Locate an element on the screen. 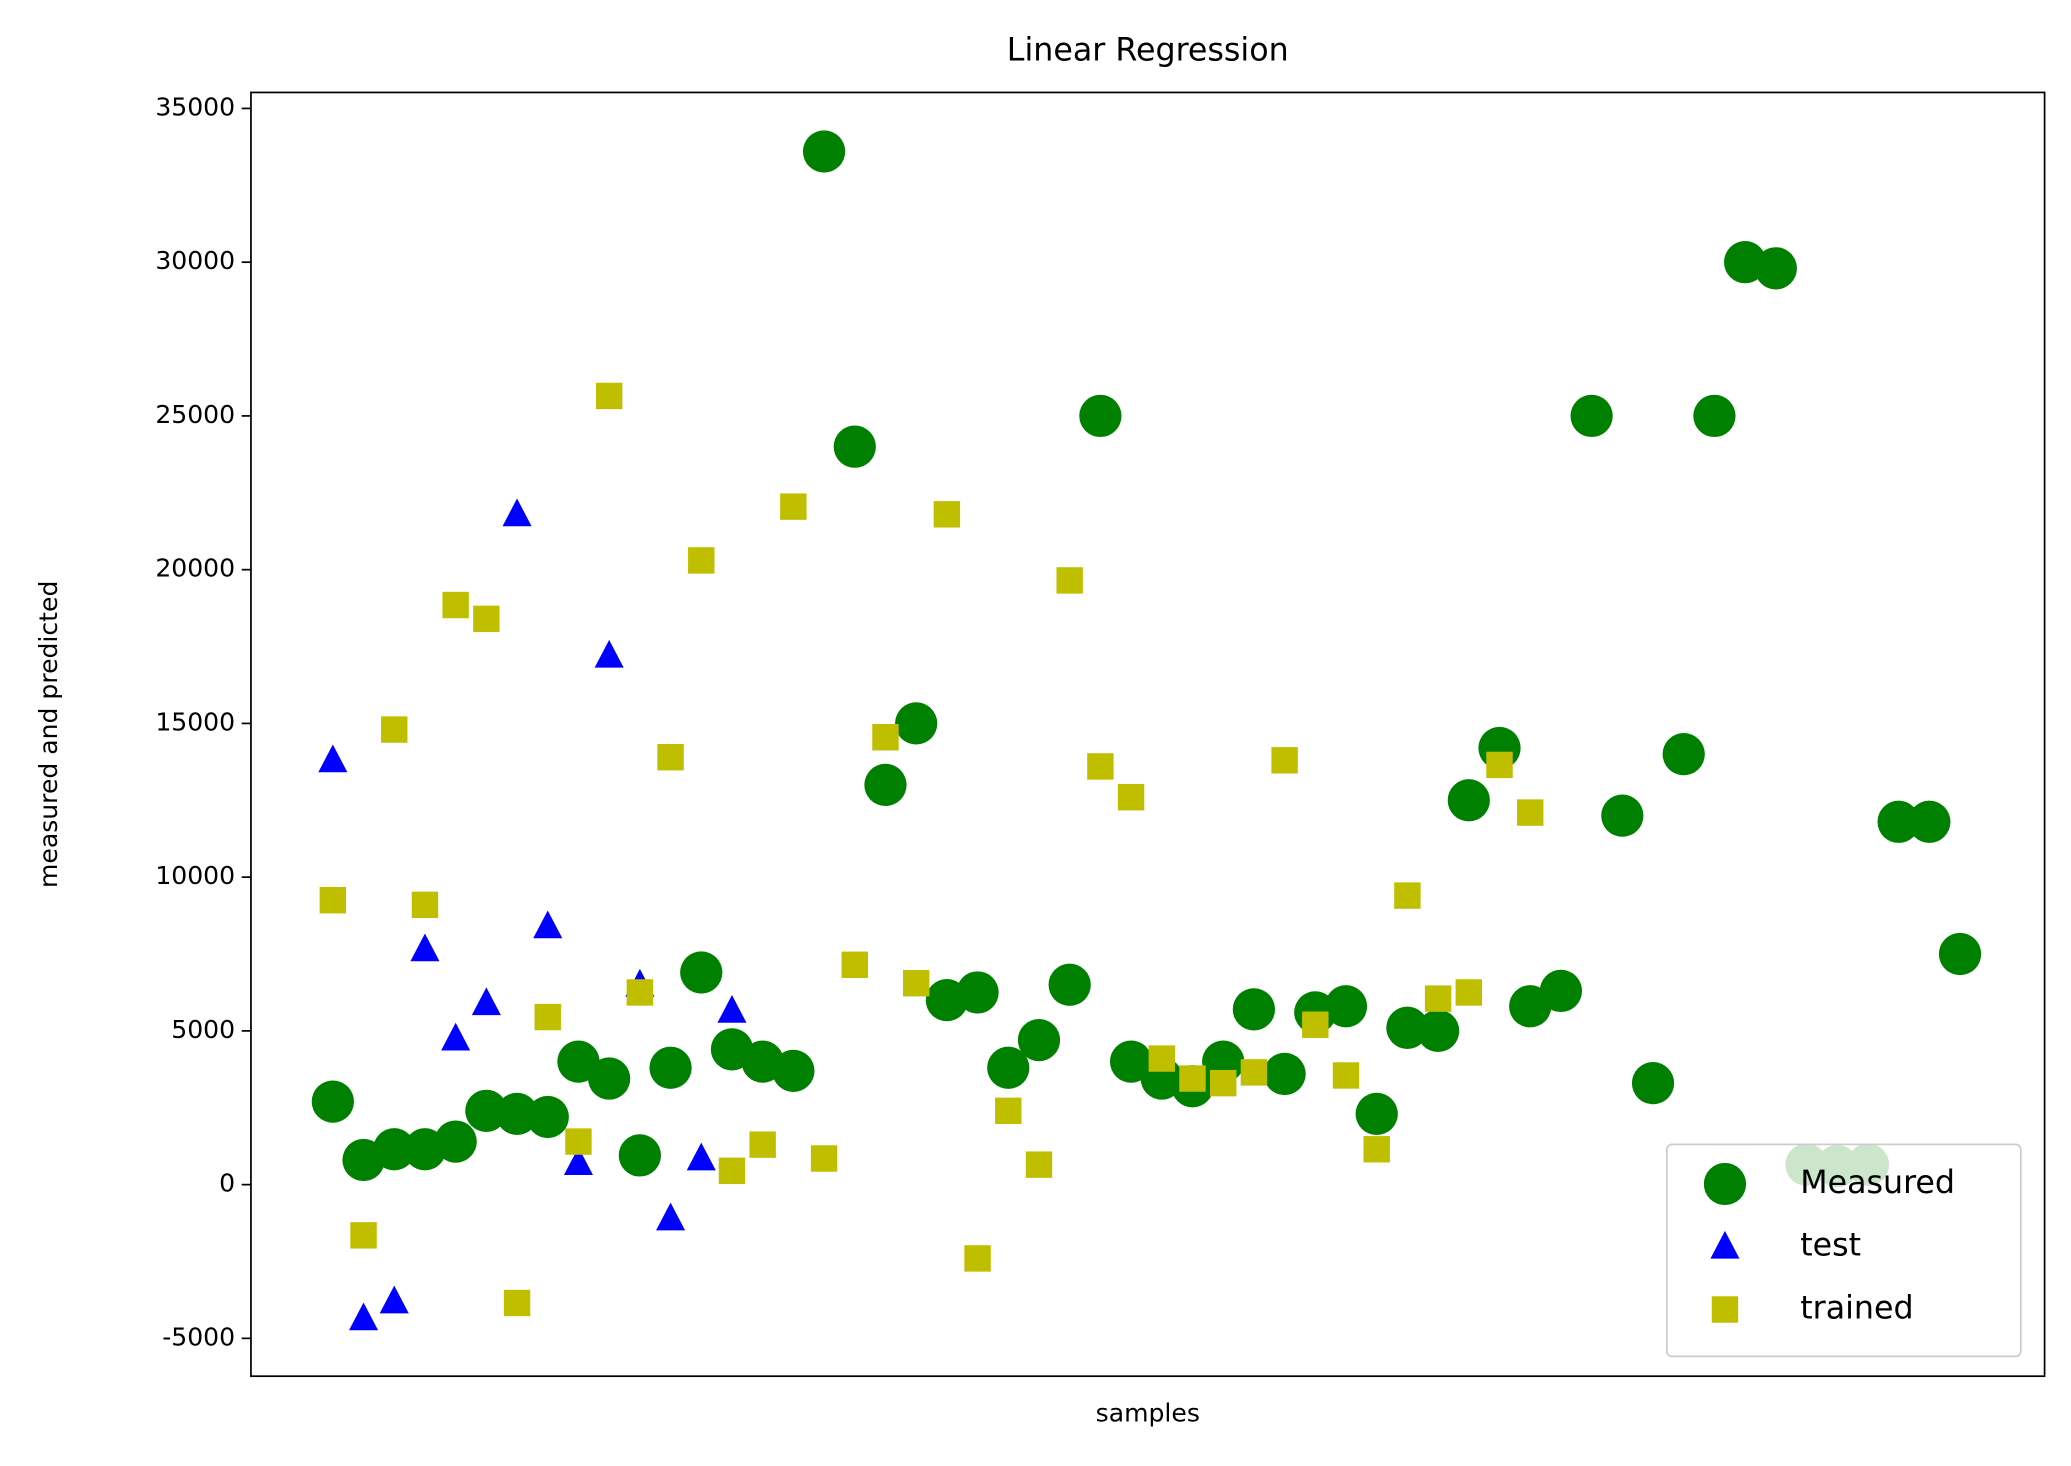  legend-entry: test is located at coordinates (1785, 1246).